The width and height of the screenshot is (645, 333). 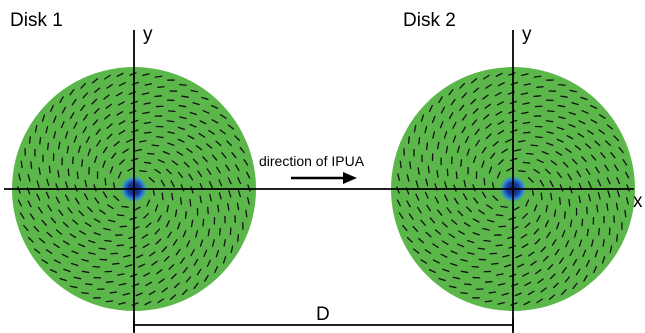 What do you see at coordinates (324, 178) in the screenshot?
I see `direction-arrow` at bounding box center [324, 178].